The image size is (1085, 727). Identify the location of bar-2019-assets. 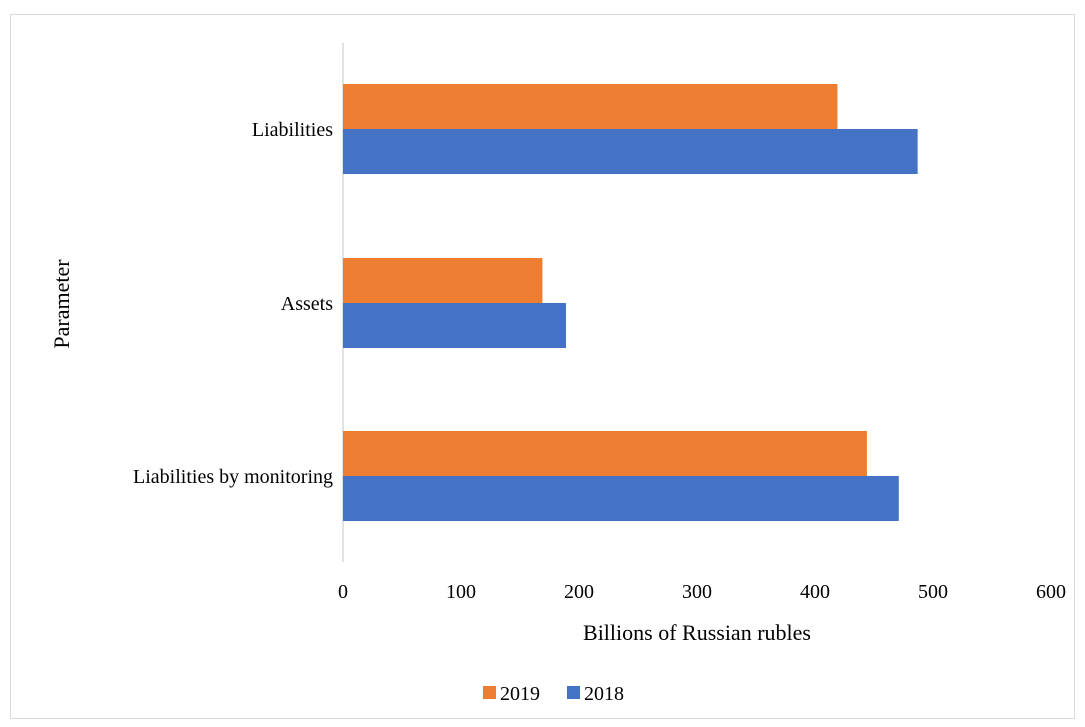
(443, 280).